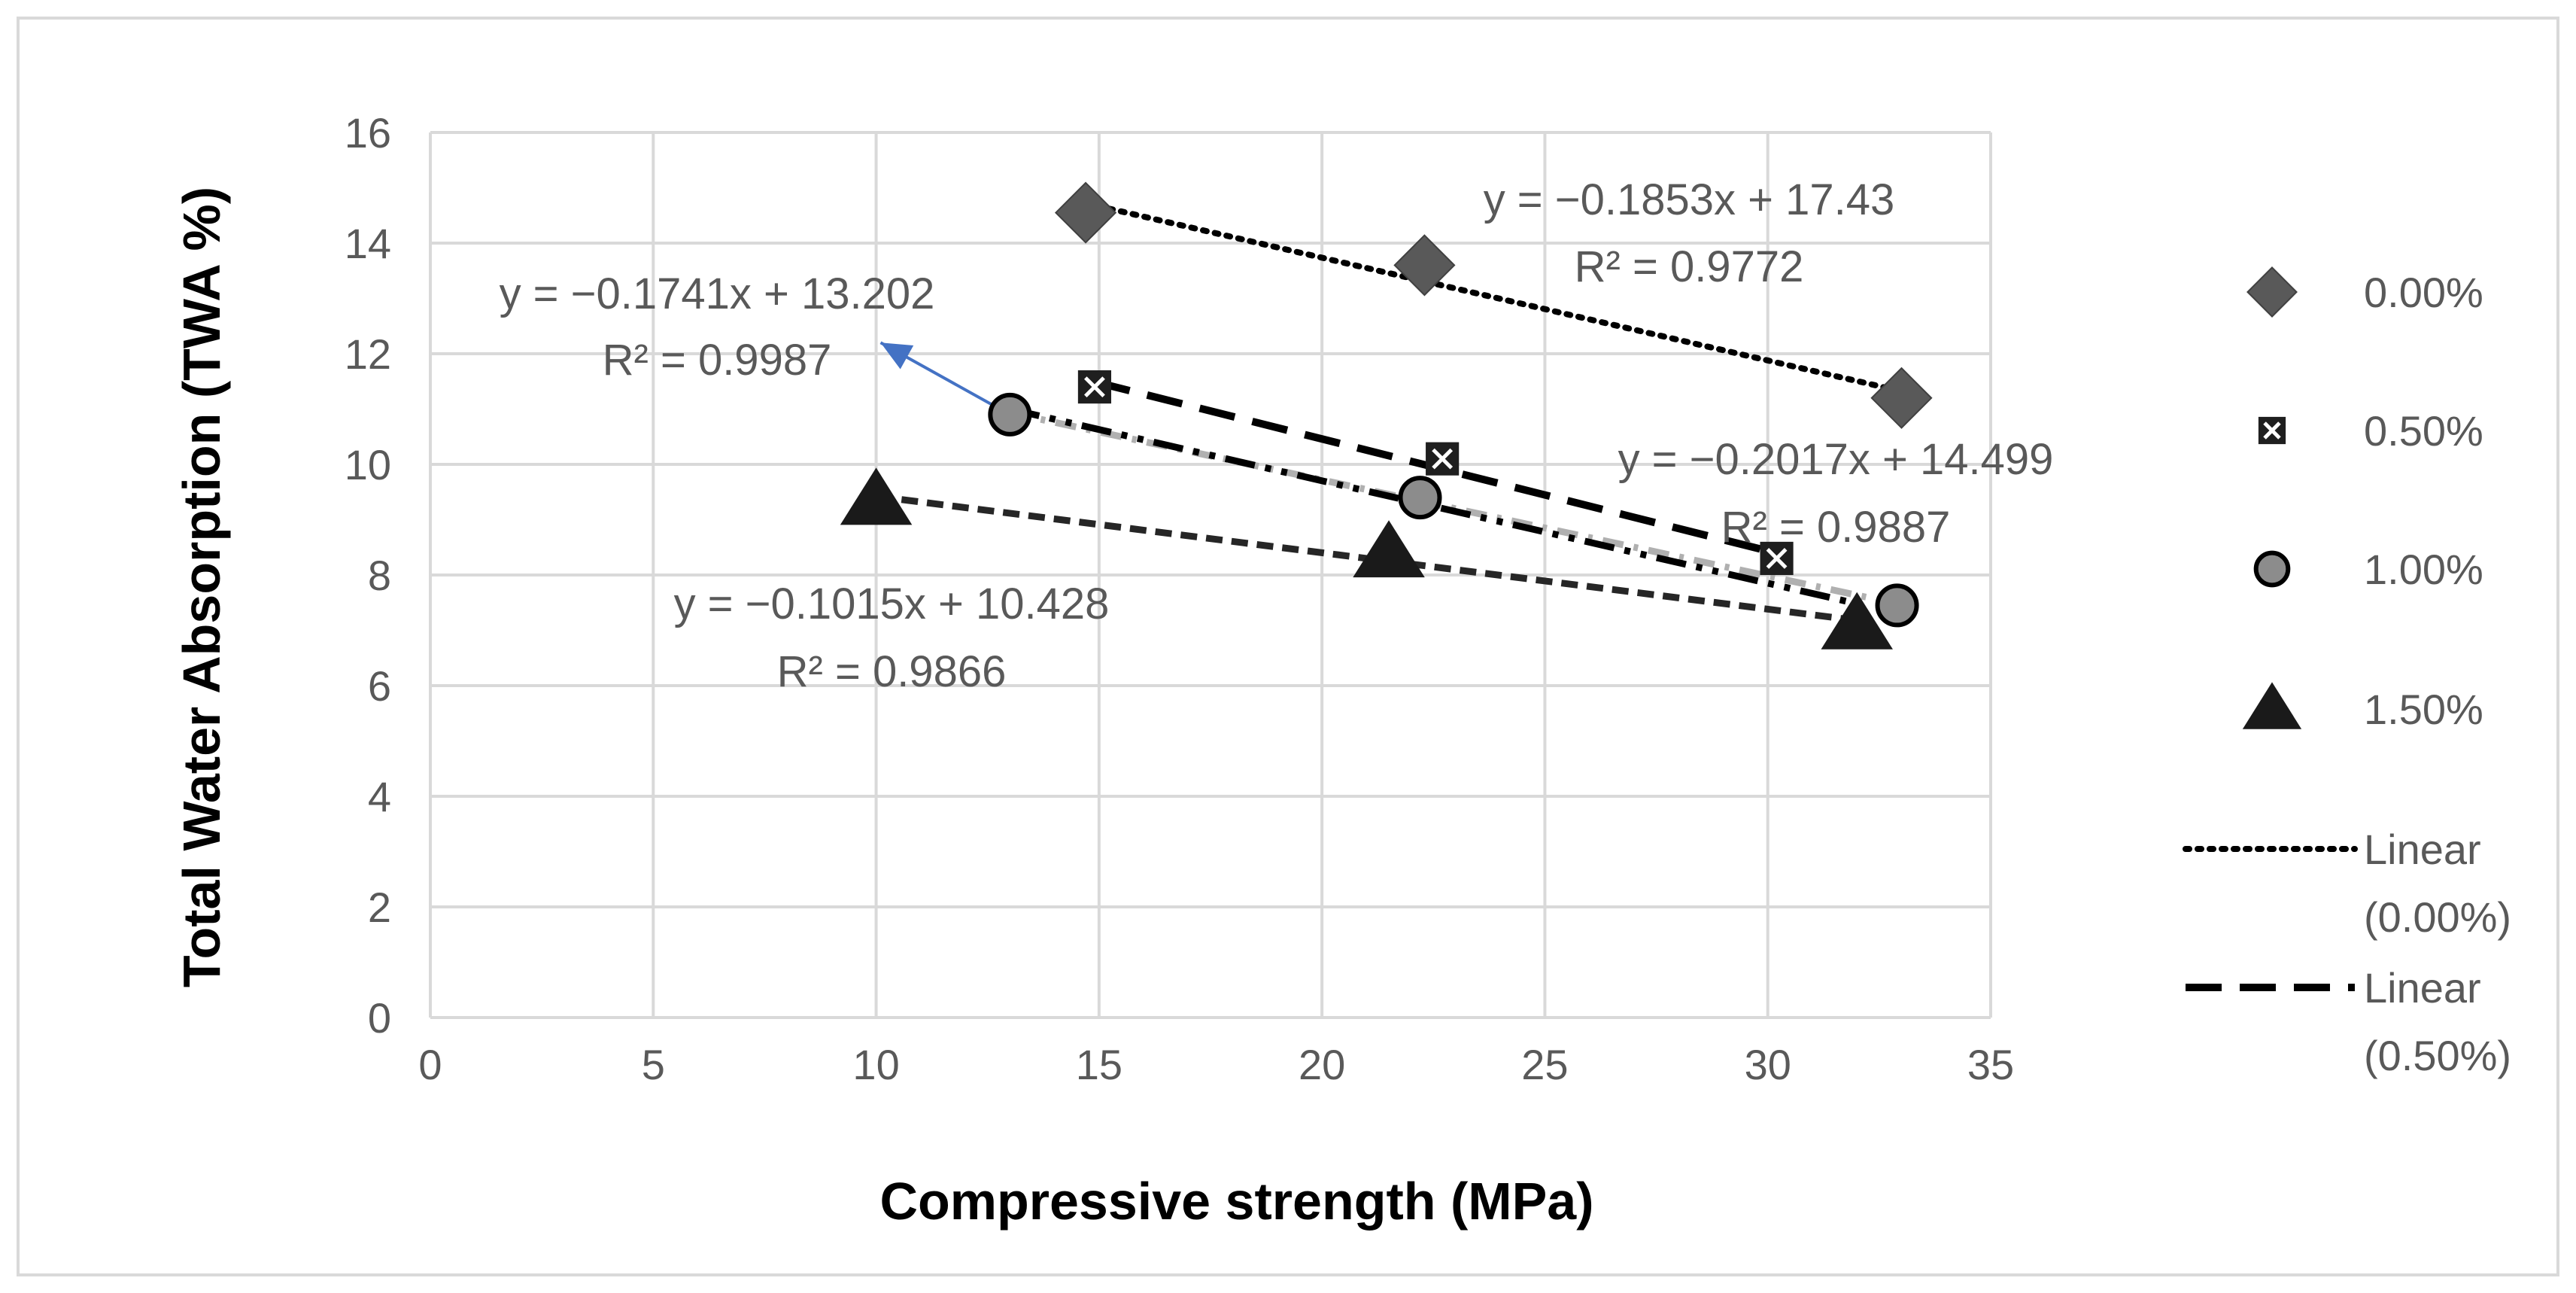 This screenshot has height=1293, width=2576. What do you see at coordinates (1690, 266) in the screenshot?
I see `trendline-r2: R² = 0.9772` at bounding box center [1690, 266].